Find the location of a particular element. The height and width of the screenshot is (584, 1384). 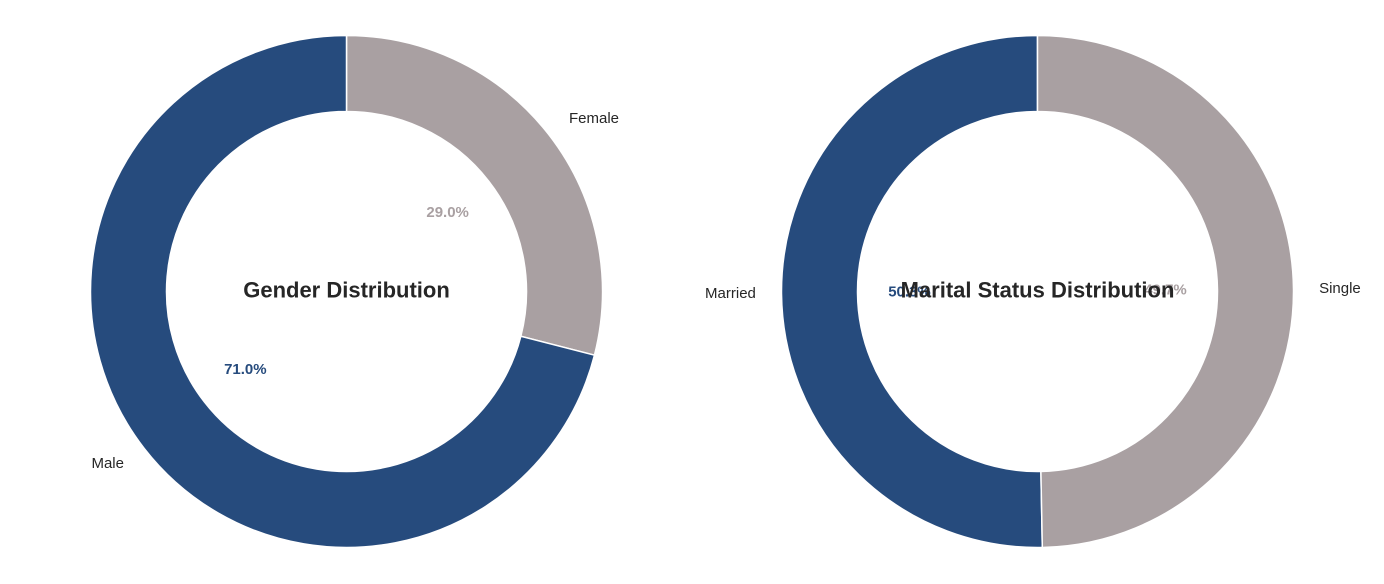

pct-label-female: 29.0% is located at coordinates (447, 212).